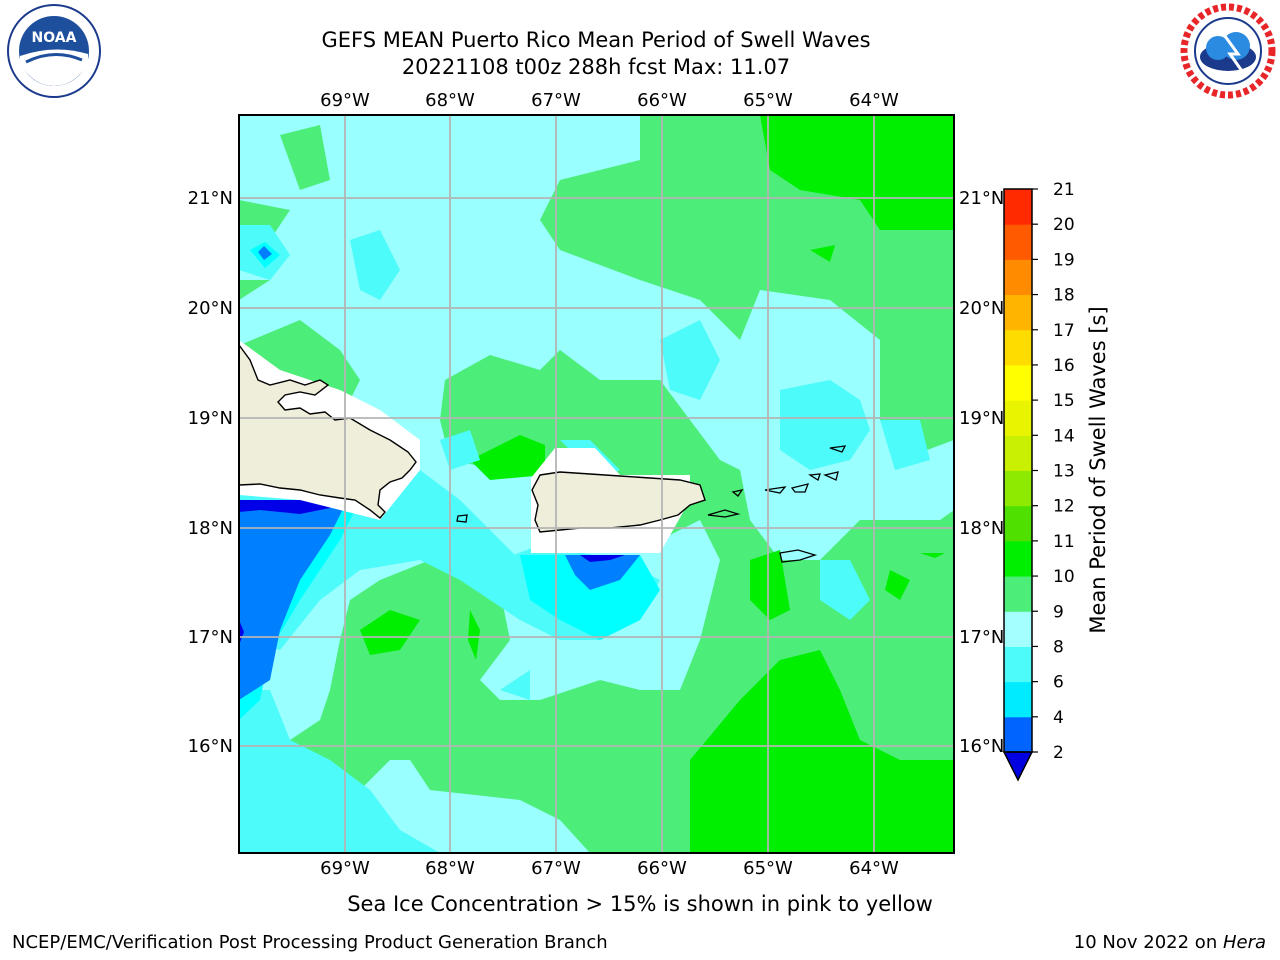  What do you see at coordinates (1064, 331) in the screenshot?
I see `colorbar-tick-label: 17` at bounding box center [1064, 331].